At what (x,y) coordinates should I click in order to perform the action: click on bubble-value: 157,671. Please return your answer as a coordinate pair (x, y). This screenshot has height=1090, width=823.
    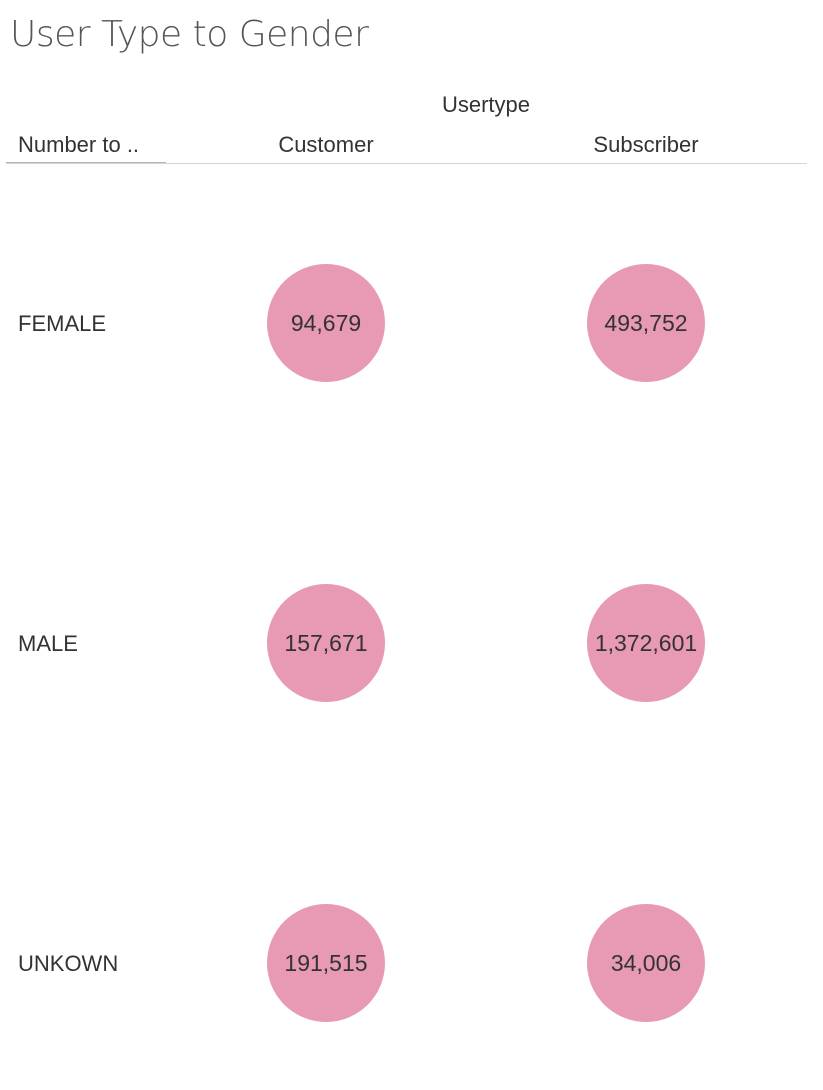
    Looking at the image, I should click on (326, 642).